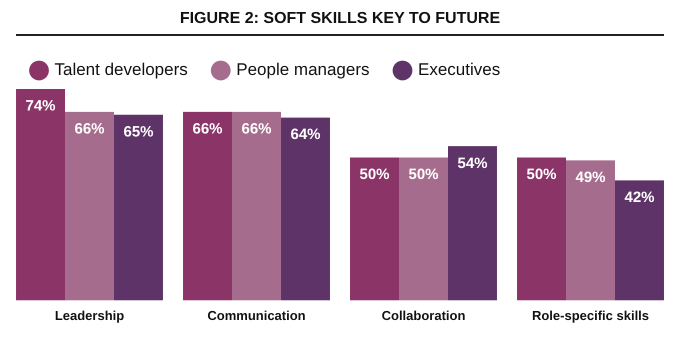 The image size is (680, 342). Describe the element at coordinates (340, 18) in the screenshot. I see `chart-title: FIGURE 2: SOFT SKILLS KEY TO FUTURE` at that location.